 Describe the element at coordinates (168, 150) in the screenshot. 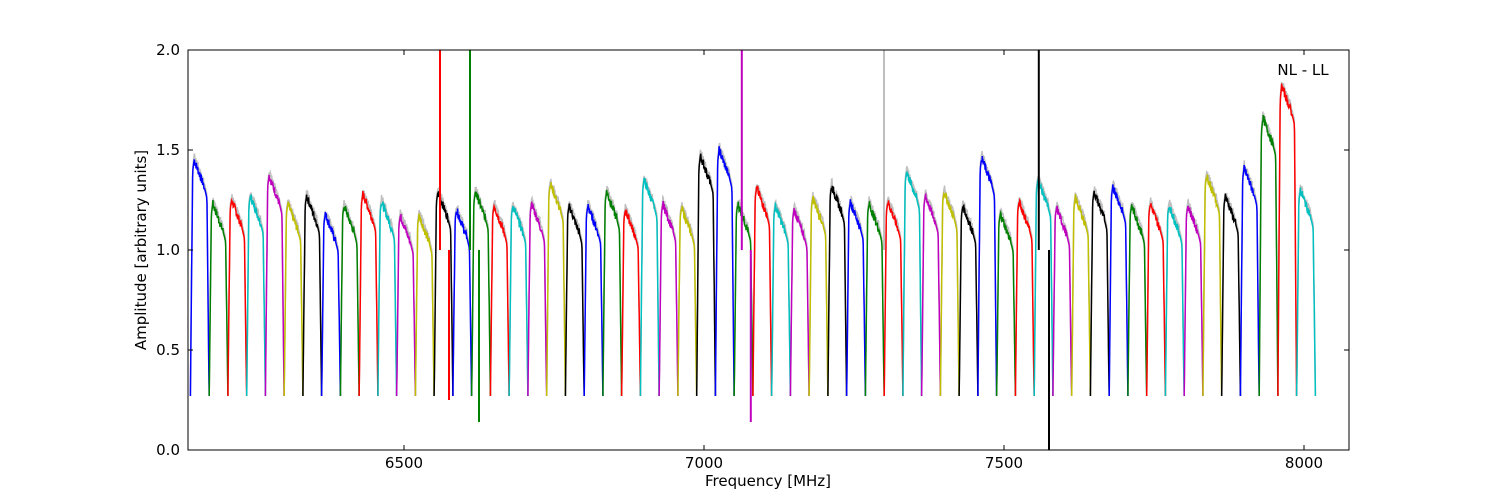

I see `y-tick-label: 1.5` at that location.